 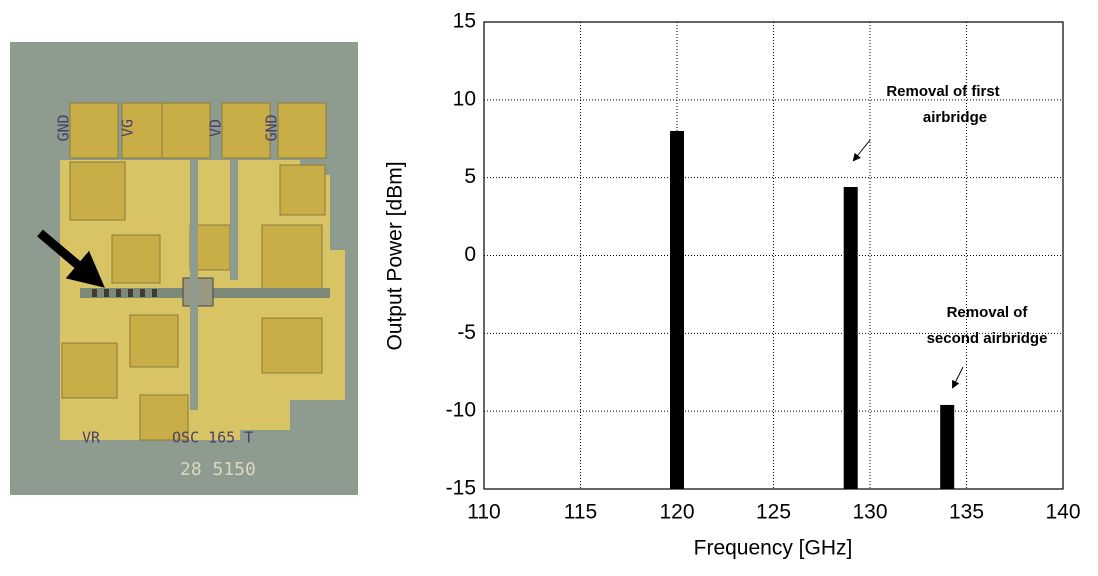 I want to click on y-tick-label: -5, so click(x=466, y=332).